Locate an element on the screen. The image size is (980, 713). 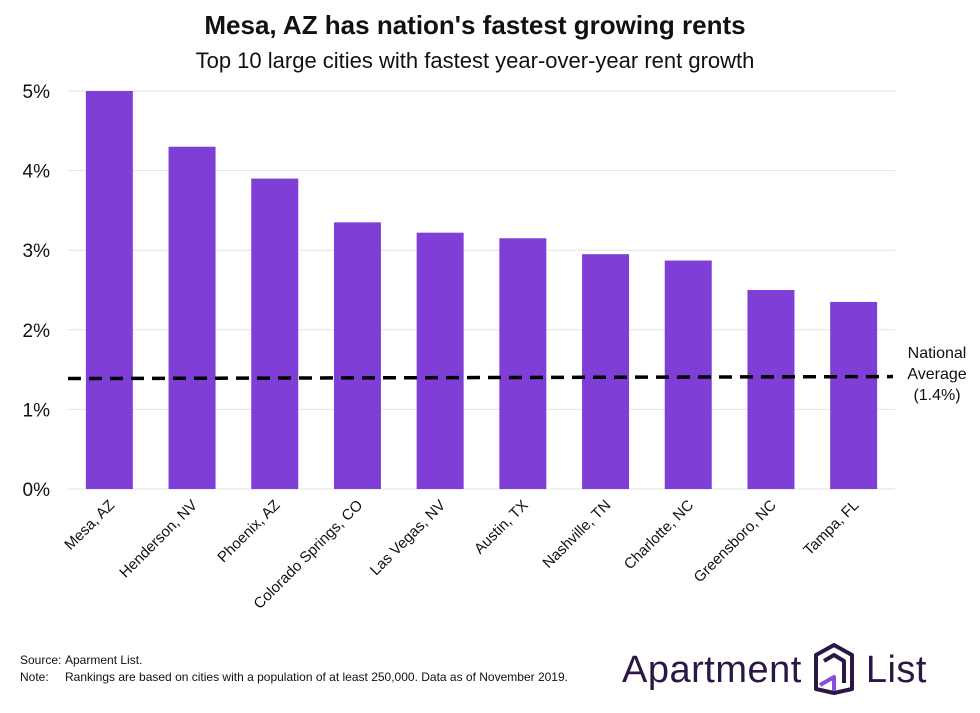
apartment-list-logo-icon is located at coordinates (834, 670).